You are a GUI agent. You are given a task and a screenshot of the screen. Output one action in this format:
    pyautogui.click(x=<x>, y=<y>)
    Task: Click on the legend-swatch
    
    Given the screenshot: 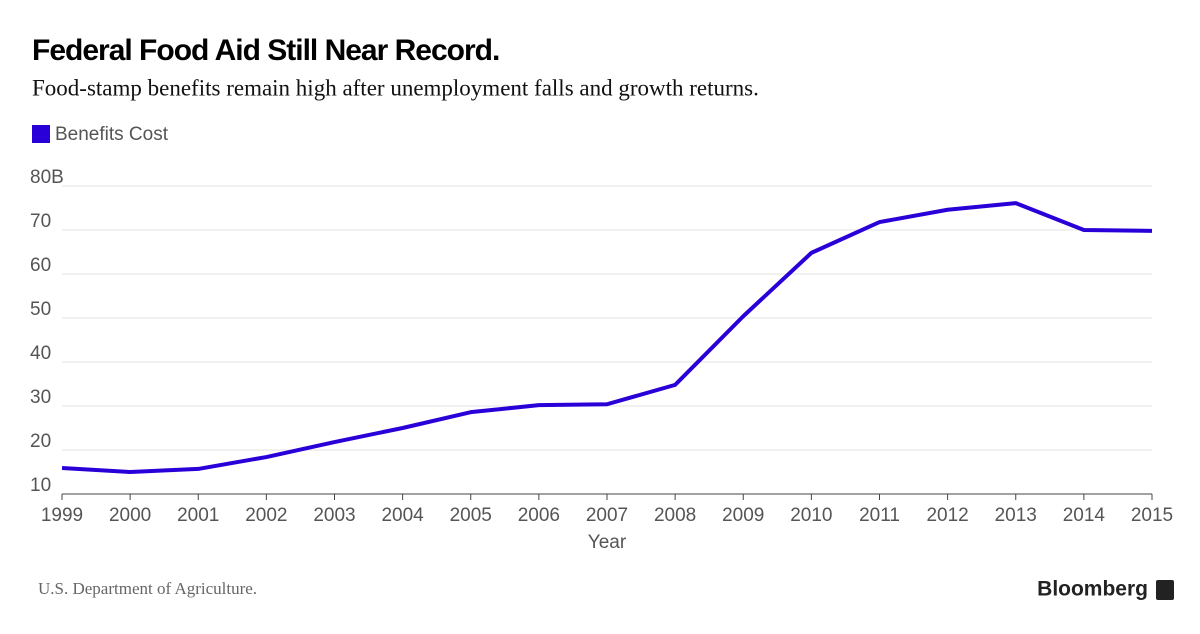 What is the action you would take?
    pyautogui.click(x=41, y=134)
    